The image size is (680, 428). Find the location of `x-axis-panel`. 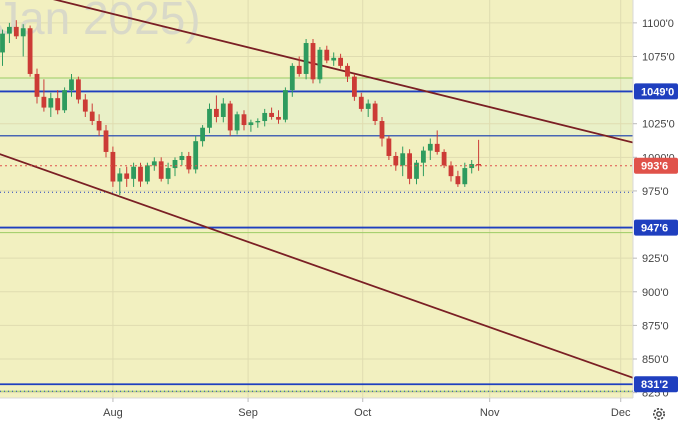

x-axis-panel is located at coordinates (316, 413).